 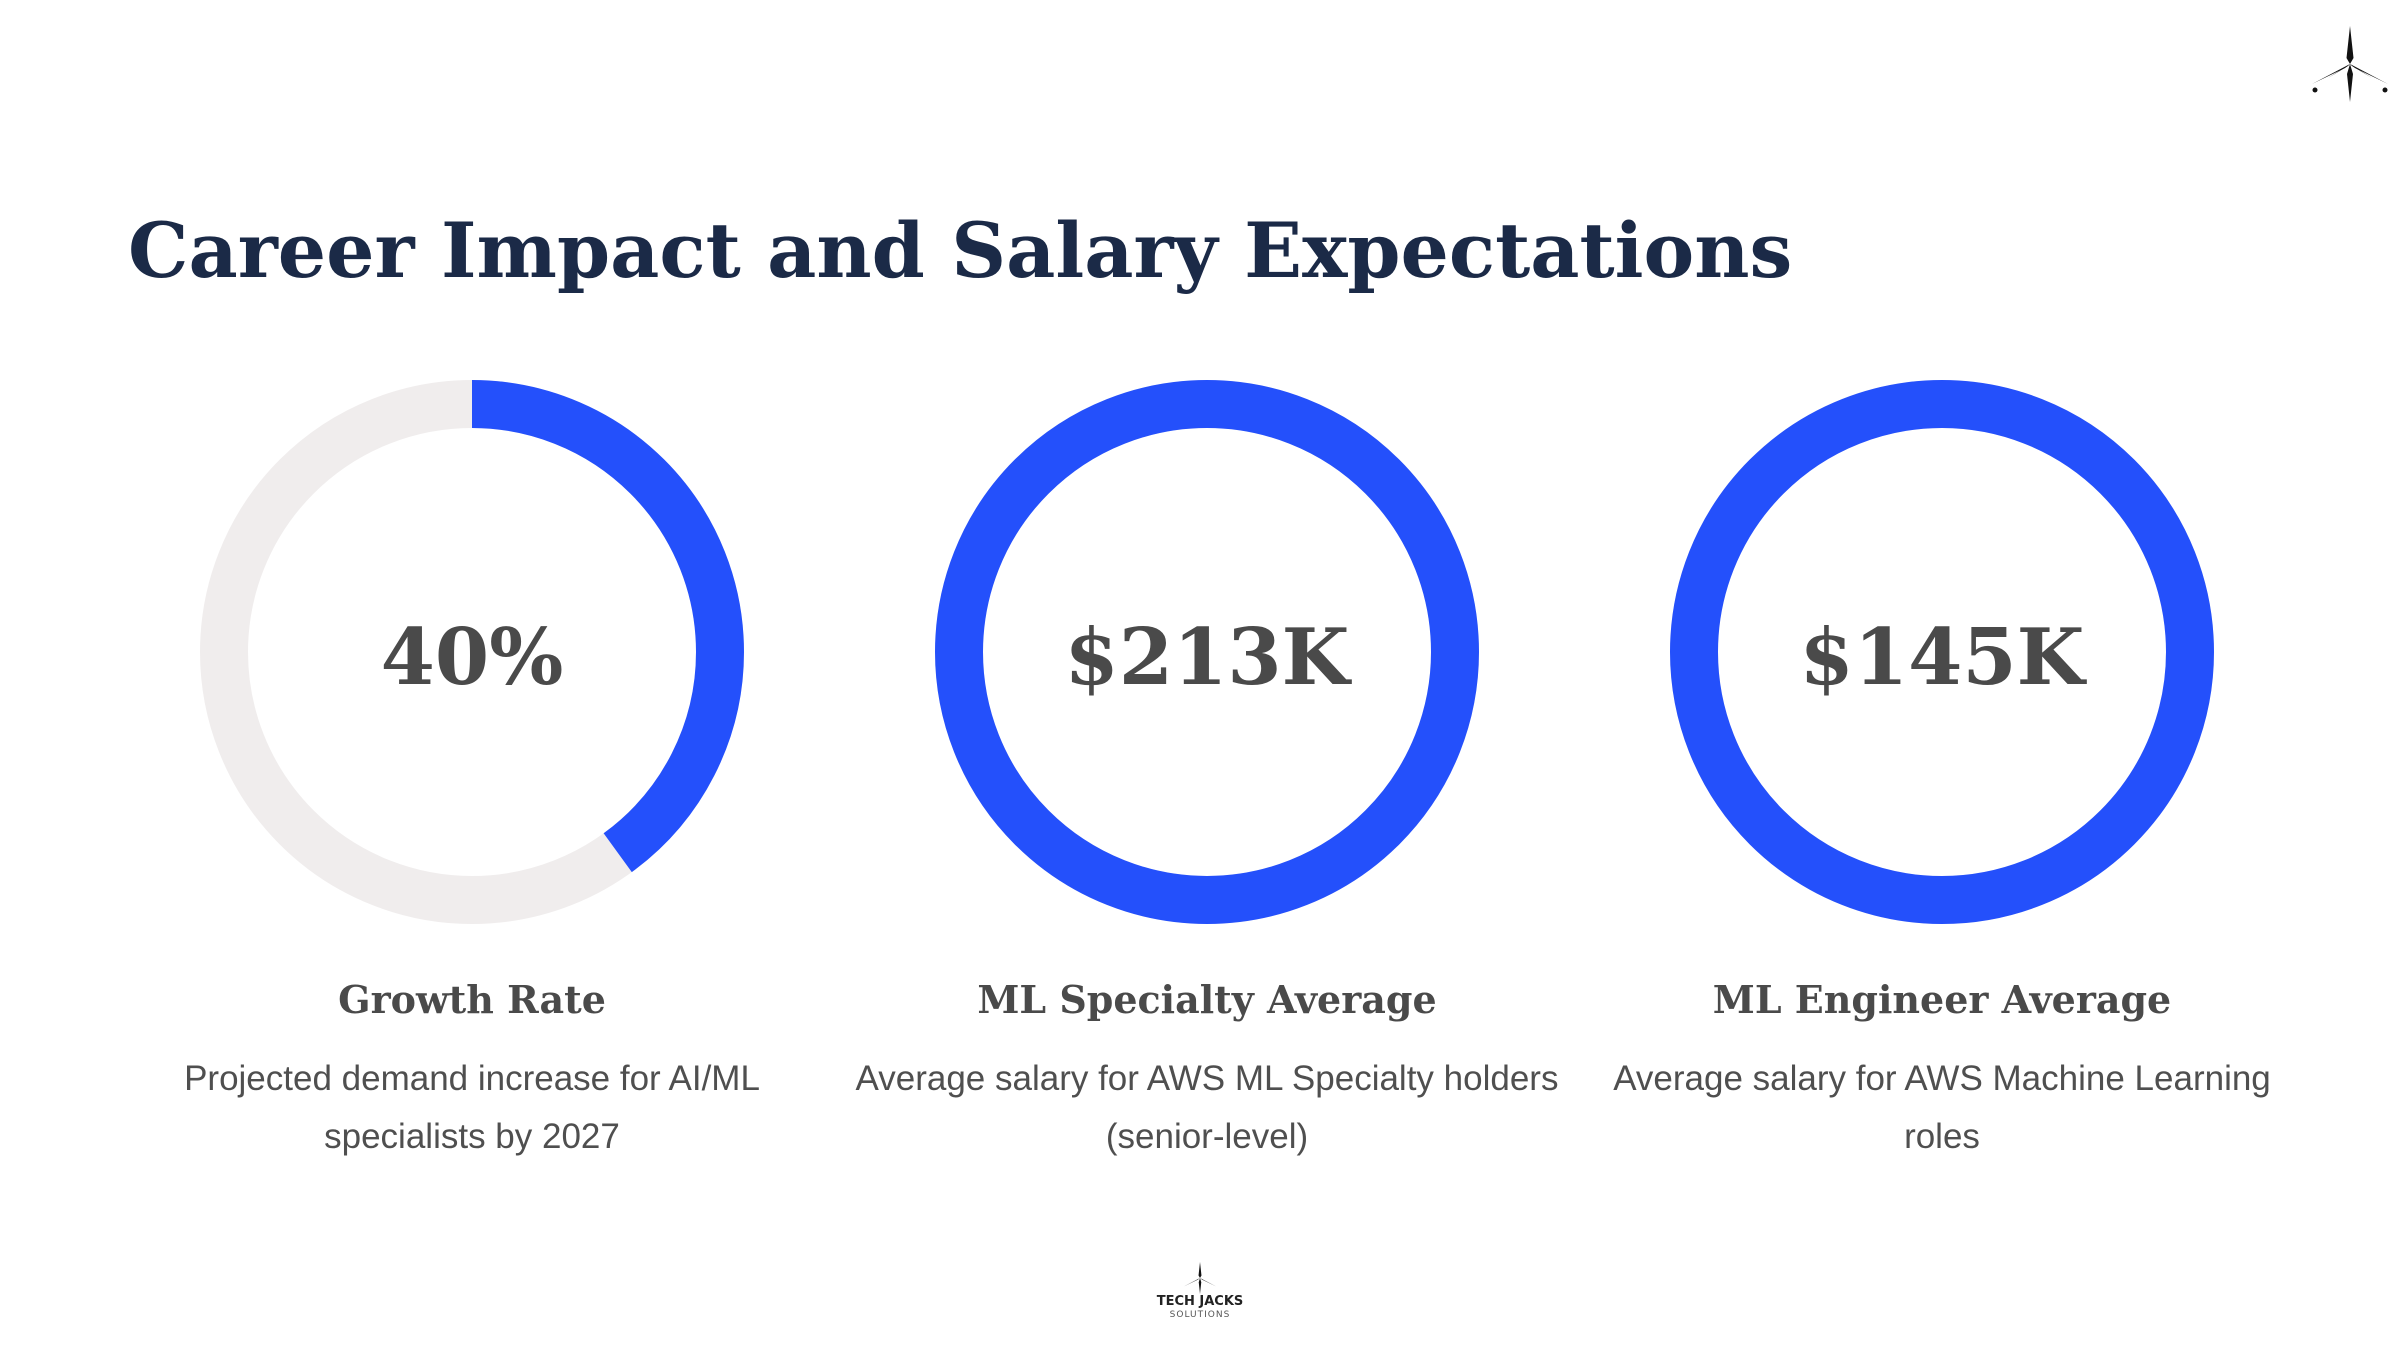 What do you see at coordinates (1200, 1315) in the screenshot?
I see `footer-subtitle: SOLUTIONS` at bounding box center [1200, 1315].